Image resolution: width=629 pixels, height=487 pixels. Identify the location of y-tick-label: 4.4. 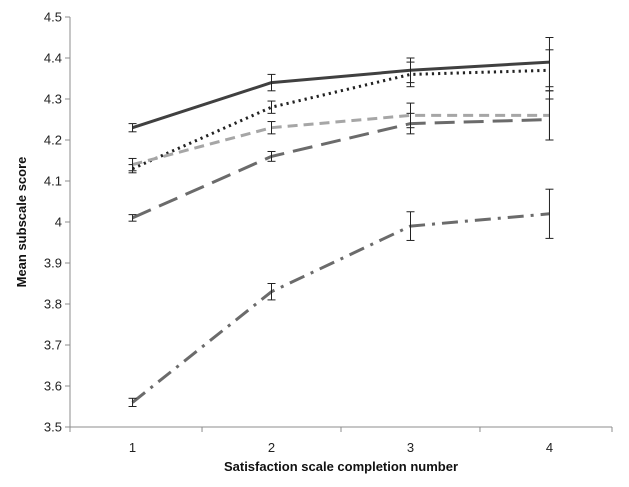
(53, 58).